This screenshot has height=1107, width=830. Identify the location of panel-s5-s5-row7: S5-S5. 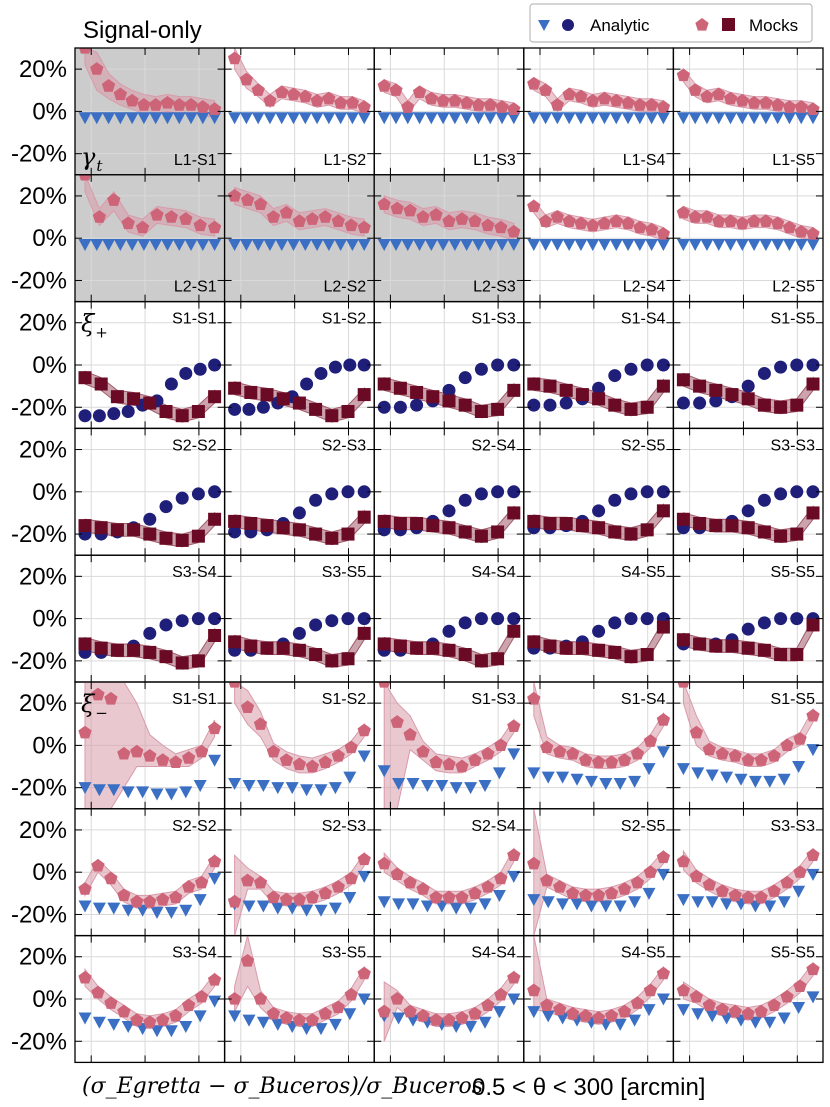
(748, 999).